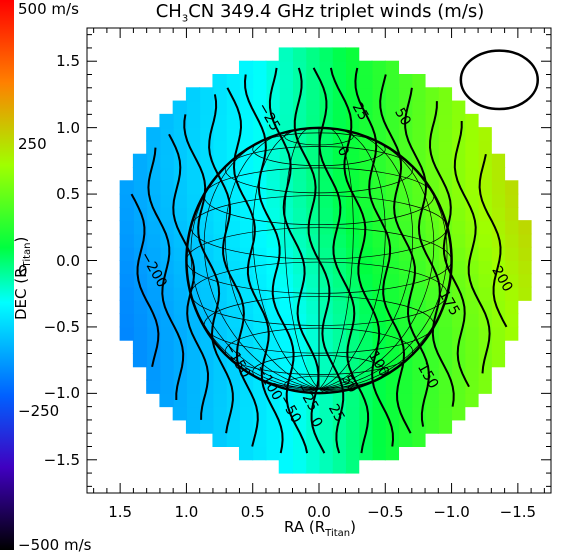  I want to click on x-axis-label: RA (RTitan), so click(320, 528).